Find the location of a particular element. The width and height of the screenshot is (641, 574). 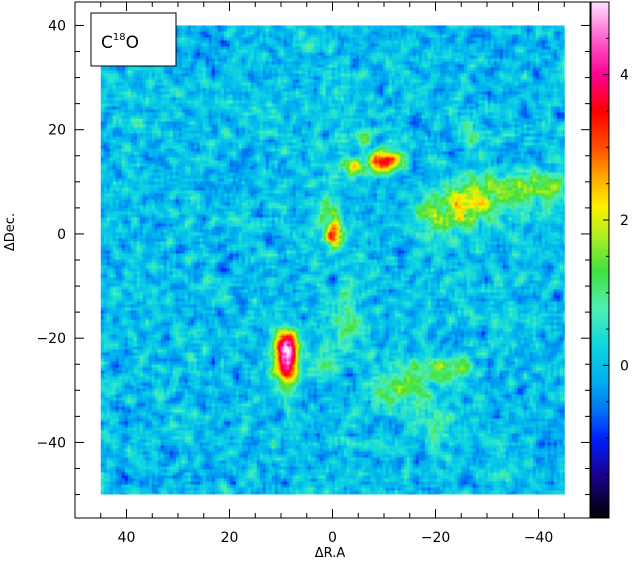

colorbar-tick-label: 2 is located at coordinates (624, 221).